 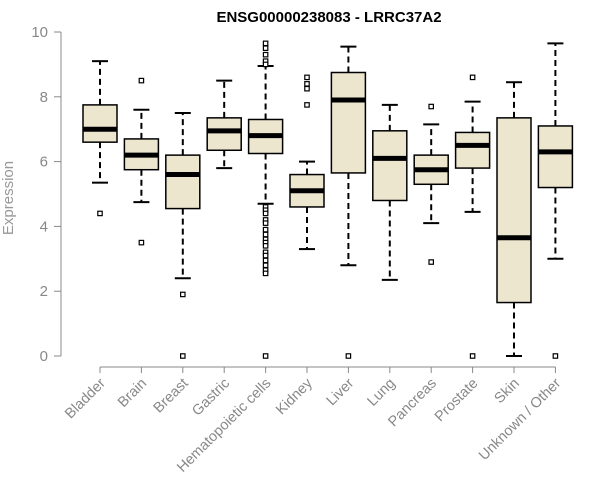 What do you see at coordinates (294, 396) in the screenshot?
I see `x-tick-label: Kidney` at bounding box center [294, 396].